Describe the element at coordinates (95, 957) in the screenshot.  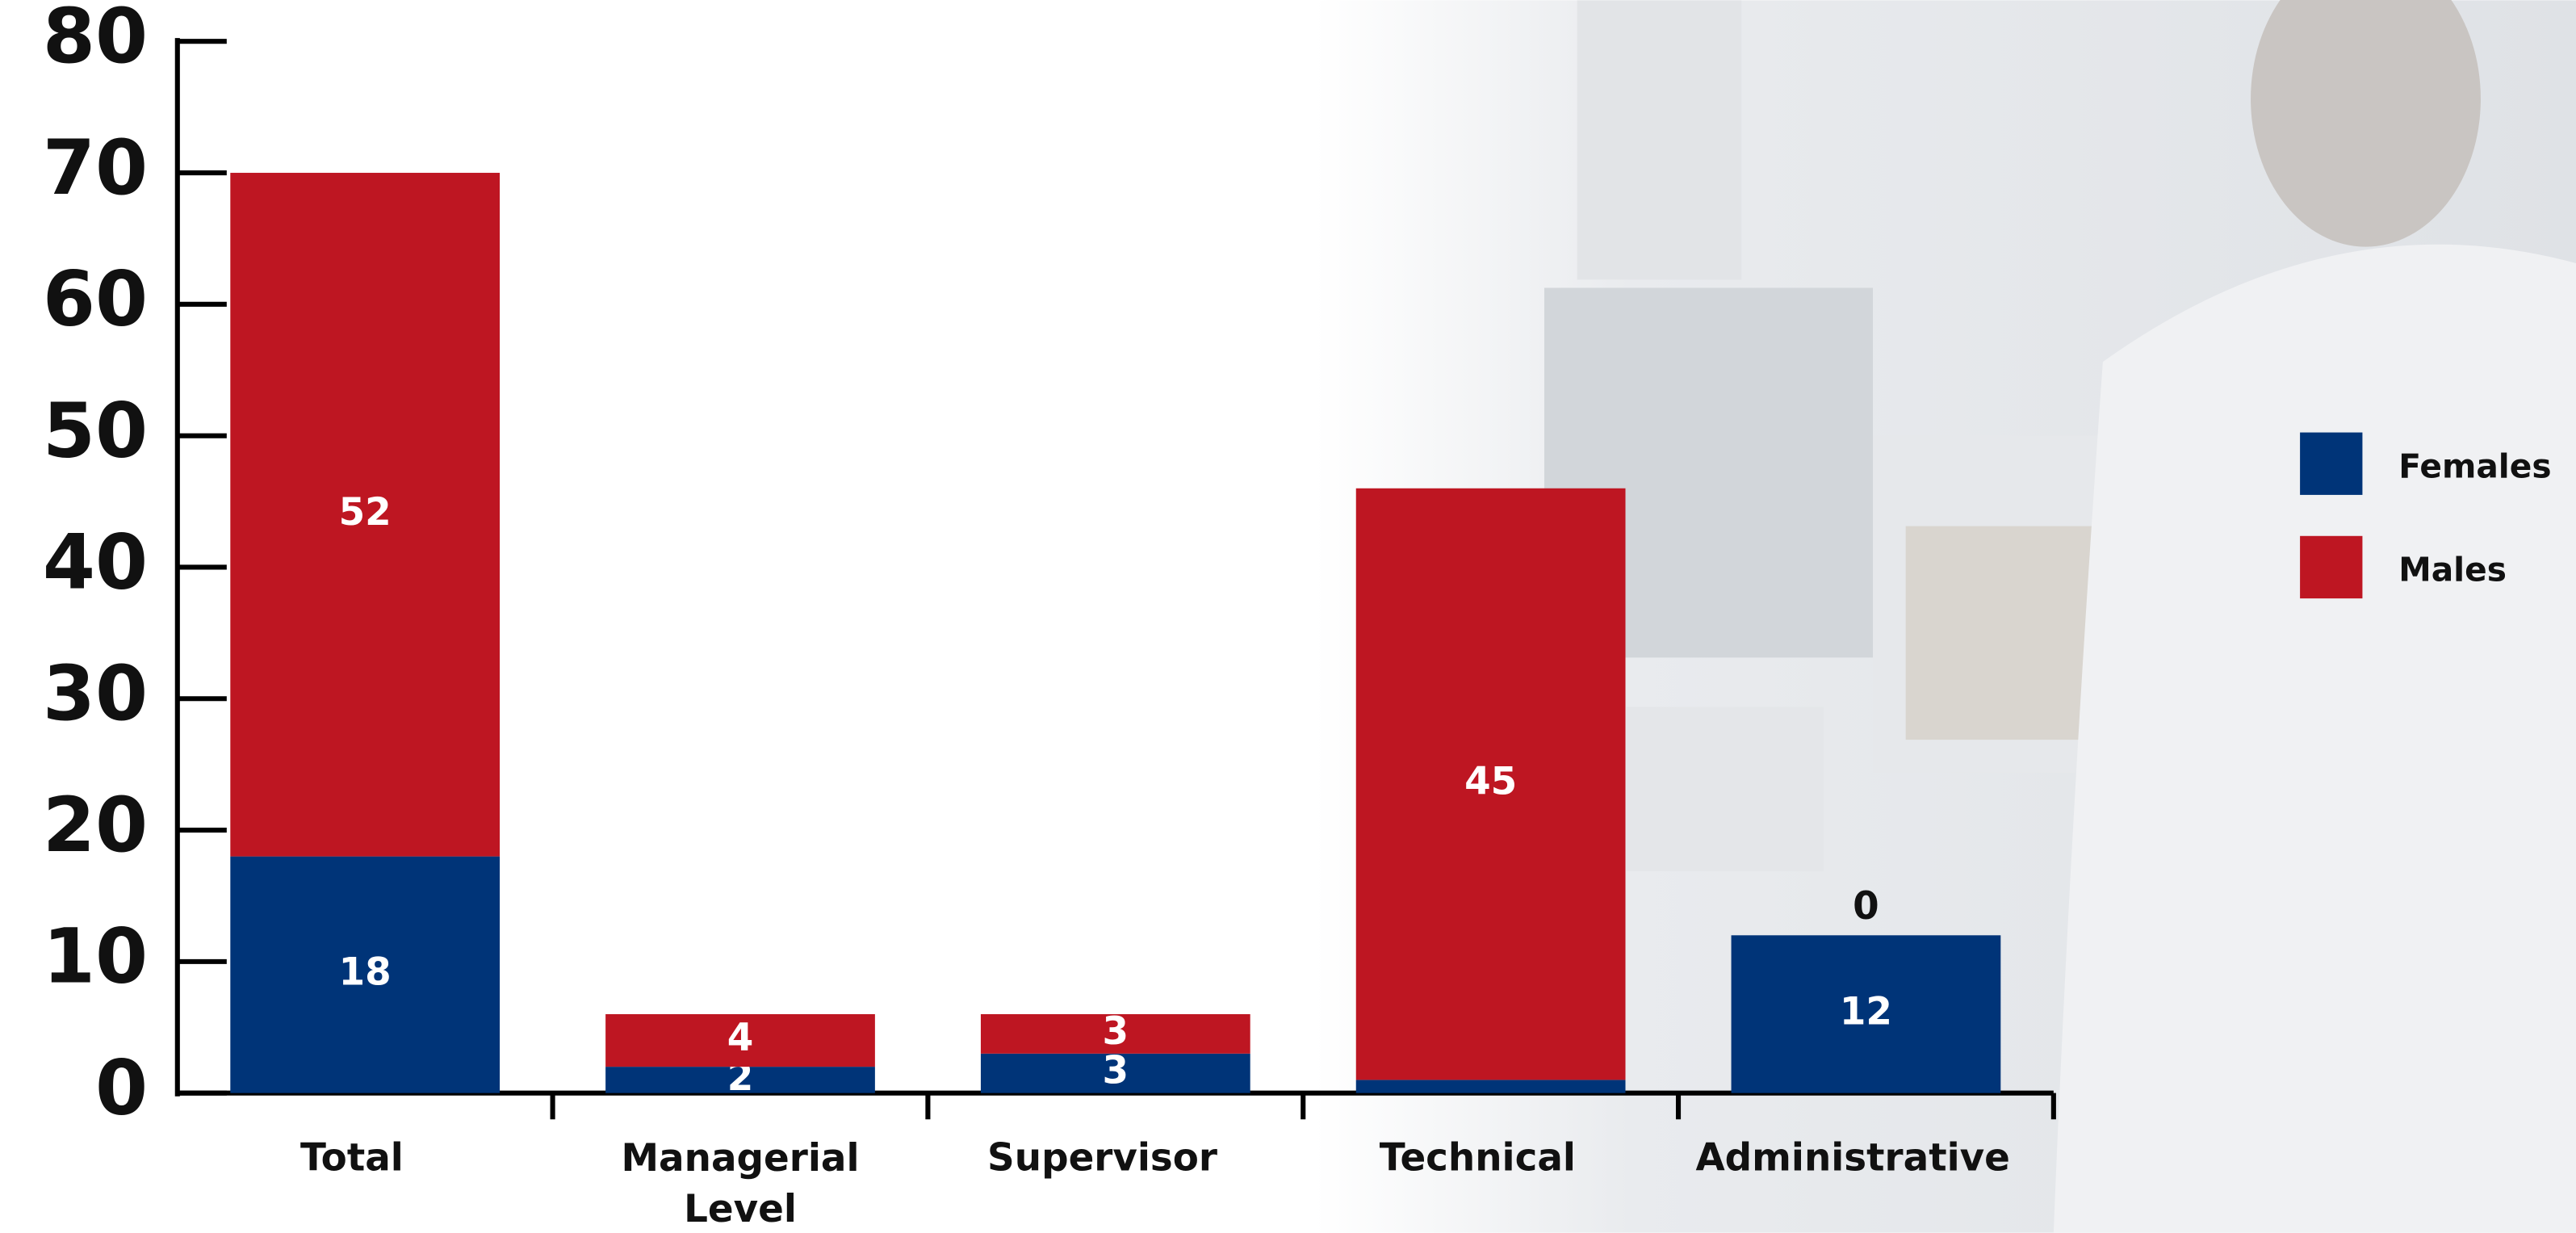
I see `y-tick-label: 10` at that location.